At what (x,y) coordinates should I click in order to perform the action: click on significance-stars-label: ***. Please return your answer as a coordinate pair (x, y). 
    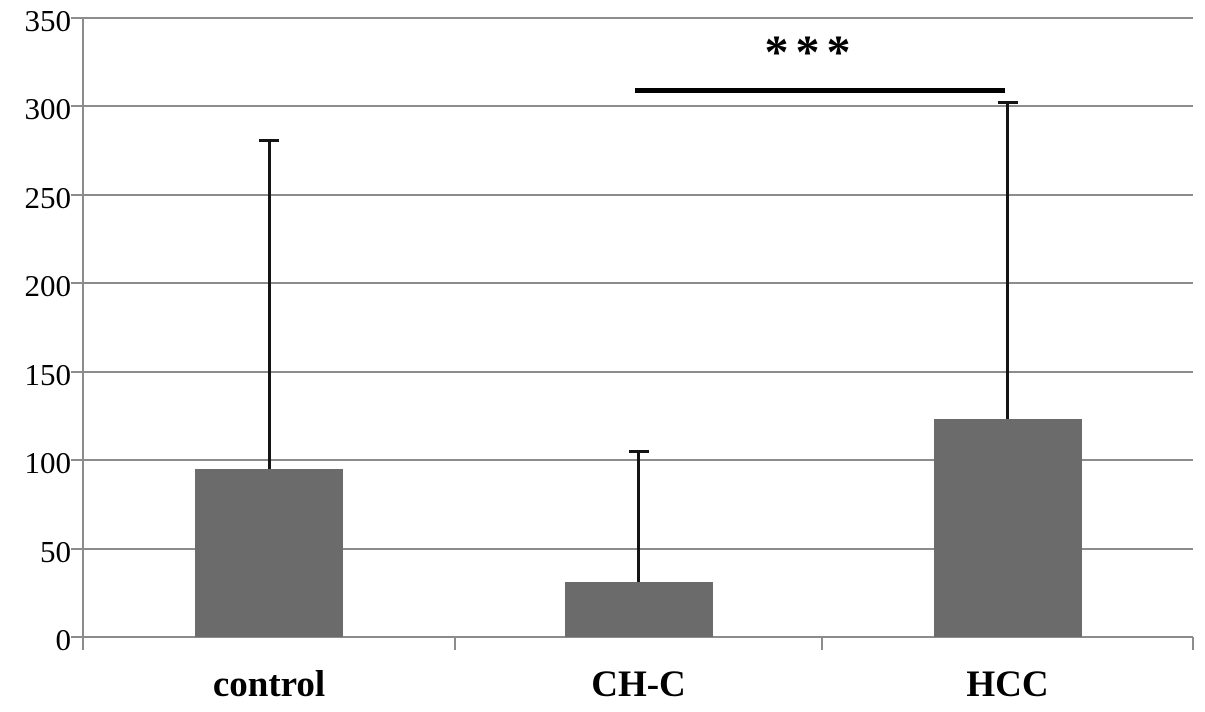
    Looking at the image, I should click on (811, 52).